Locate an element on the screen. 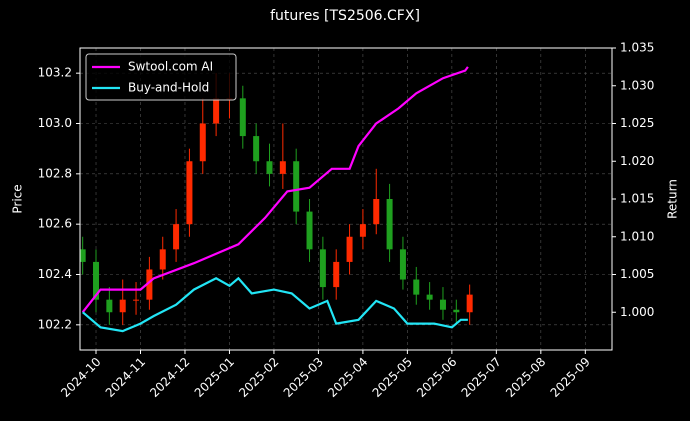 Image resolution: width=690 pixels, height=421 pixels. y-tick-label: 103.0 is located at coordinates (55, 123).